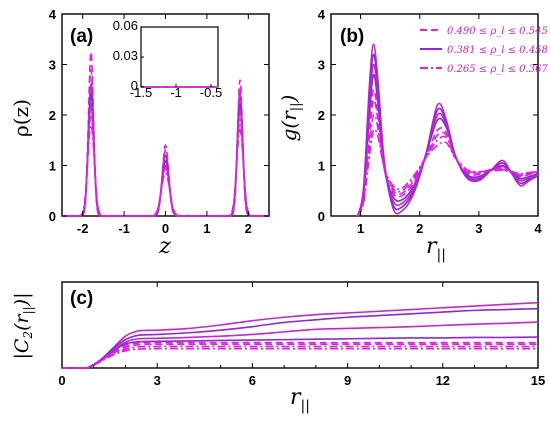  Describe the element at coordinates (321, 65) in the screenshot. I see `panel-b-ytick-label: 3` at that location.